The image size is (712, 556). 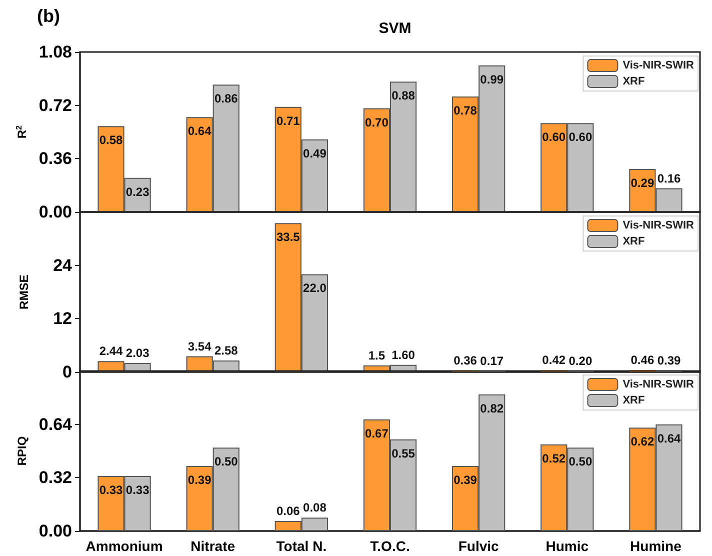 I want to click on y-tick-label: 12, so click(x=62, y=318).